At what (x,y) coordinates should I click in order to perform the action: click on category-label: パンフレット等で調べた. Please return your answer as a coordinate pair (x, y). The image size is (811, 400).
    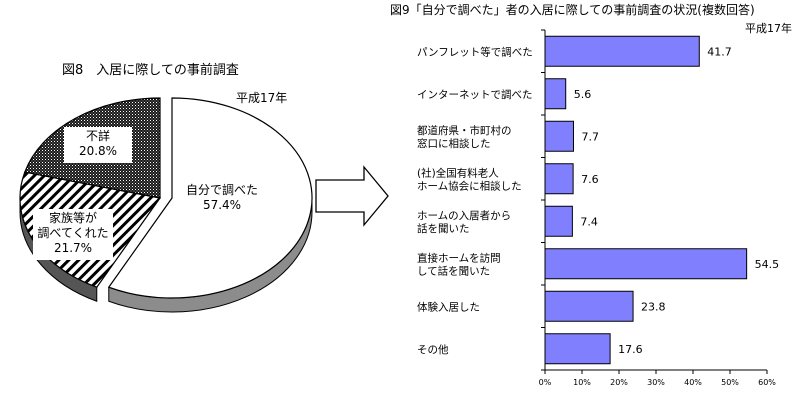
    Looking at the image, I should click on (475, 51).